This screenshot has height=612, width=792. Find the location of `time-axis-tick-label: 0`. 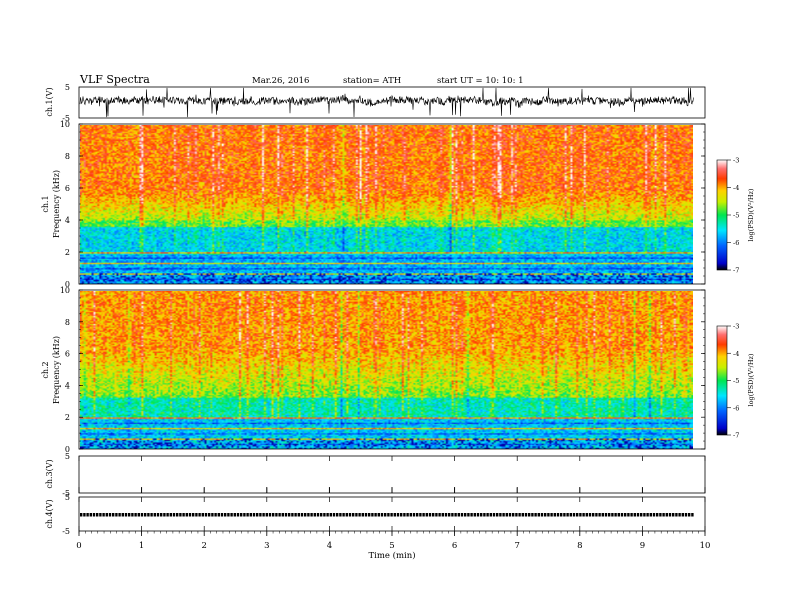

time-axis-tick-label: 0 is located at coordinates (78, 546).